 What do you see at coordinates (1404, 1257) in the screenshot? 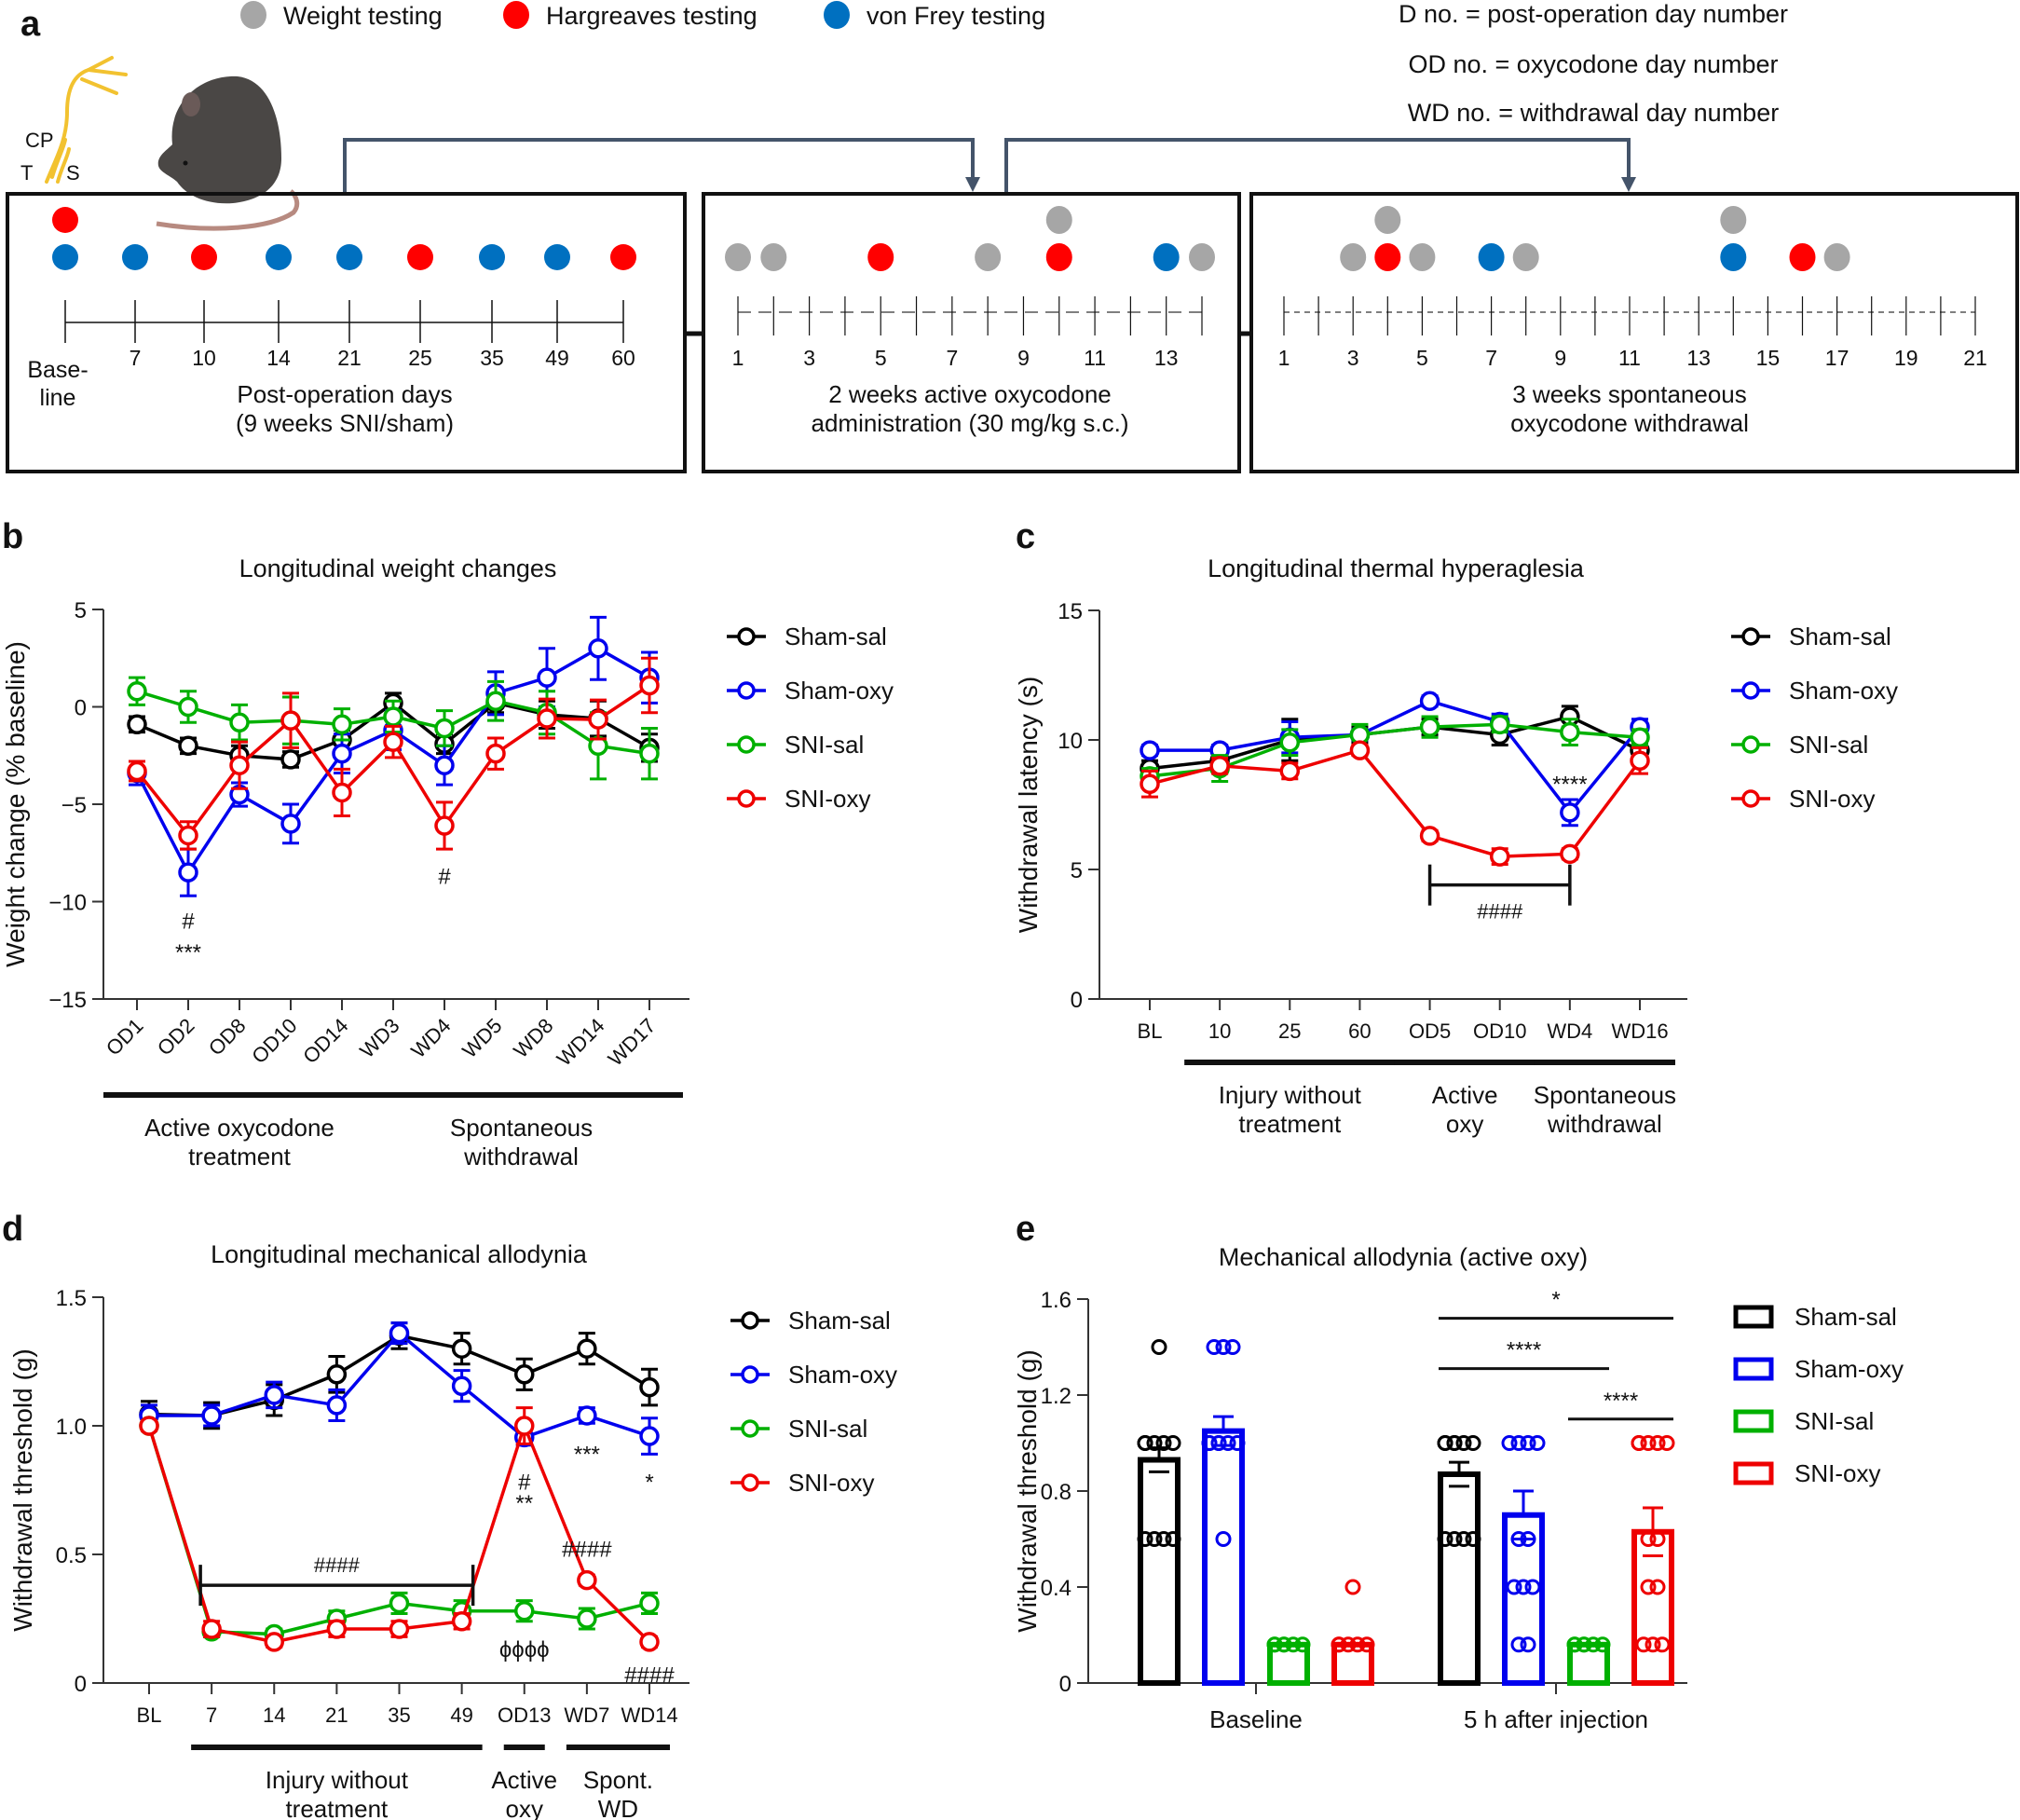
I see `chart-title: Mechanical allodynia (active oxy)` at bounding box center [1404, 1257].